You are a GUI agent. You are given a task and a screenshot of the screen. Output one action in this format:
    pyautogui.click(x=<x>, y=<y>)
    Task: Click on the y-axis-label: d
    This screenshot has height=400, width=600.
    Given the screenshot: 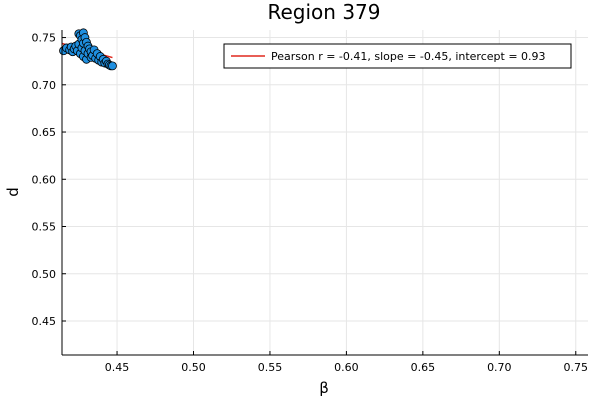 What is the action you would take?
    pyautogui.click(x=13, y=192)
    